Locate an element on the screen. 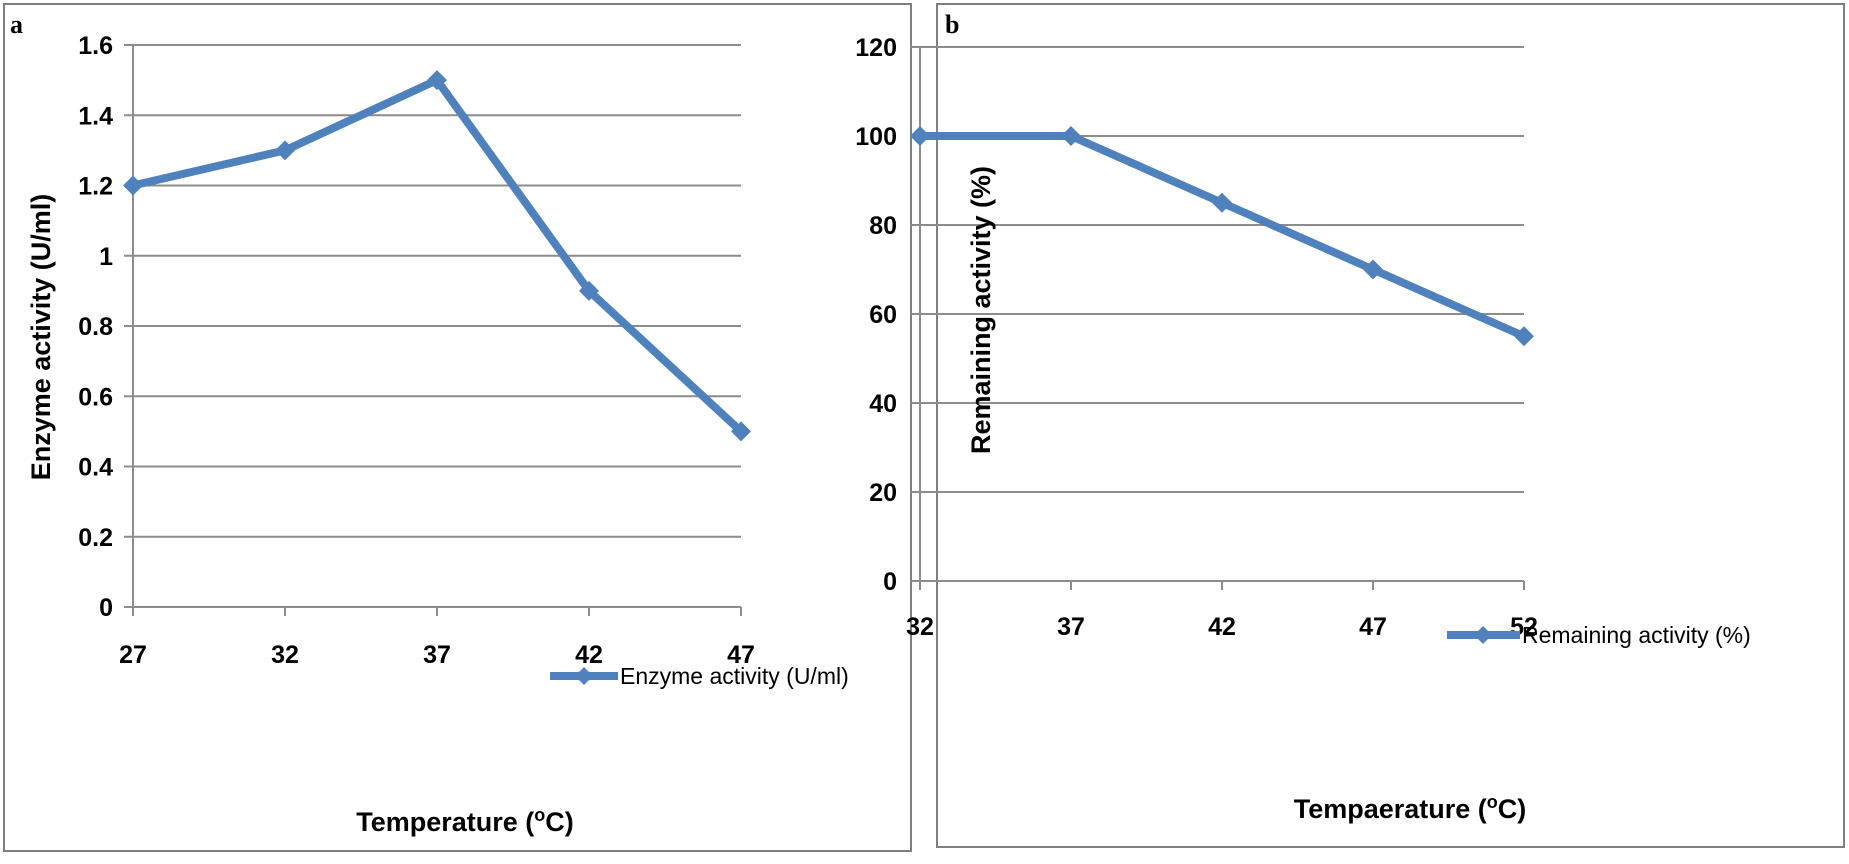 The width and height of the screenshot is (1849, 864). panel-b-y-tick-label: 120 is located at coordinates (876, 48).